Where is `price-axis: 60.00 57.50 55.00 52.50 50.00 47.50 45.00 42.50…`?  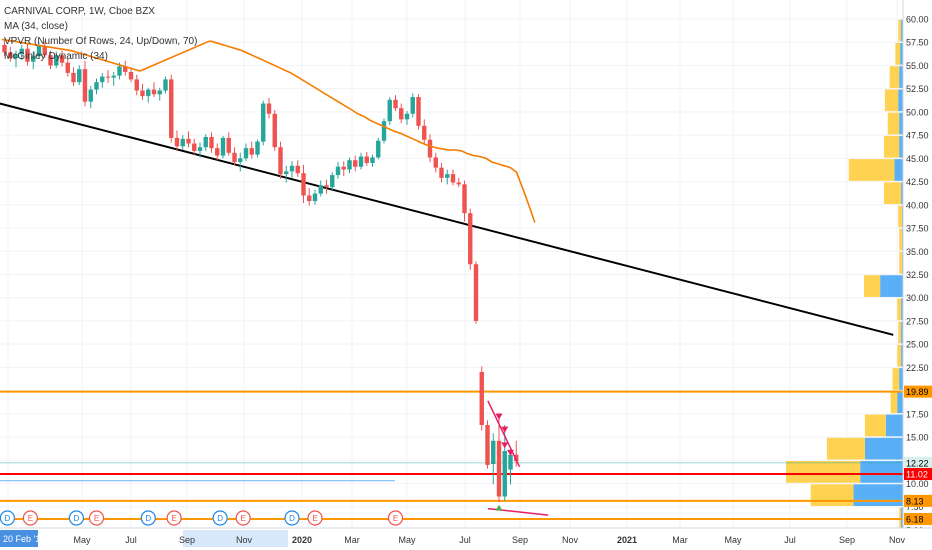 price-axis: 60.00 57.50 55.00 52.50 50.00 47.50 45.00 42.50… is located at coordinates (917, 267).